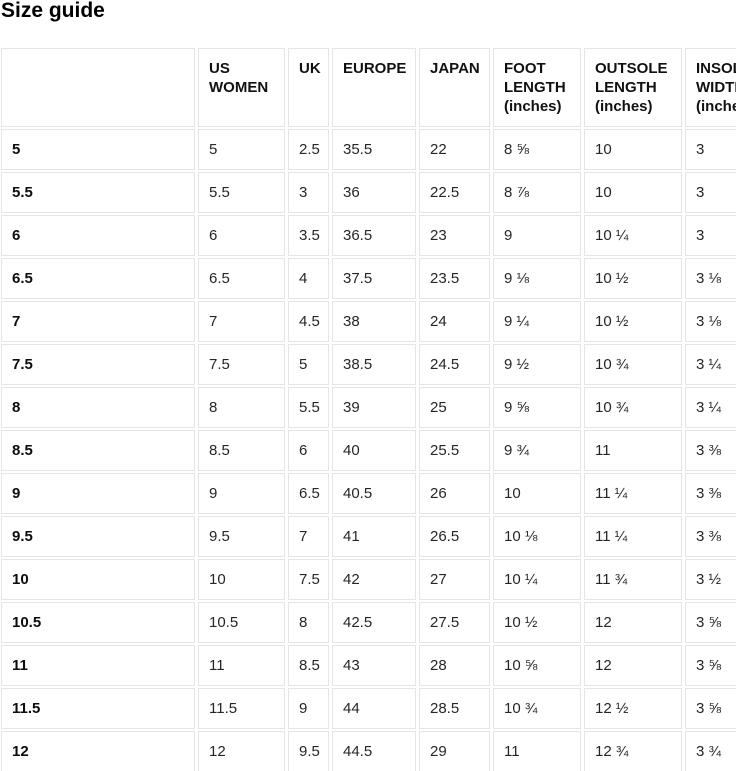 This screenshot has height=771, width=736. What do you see at coordinates (710, 278) in the screenshot?
I see `table-cell-insole-width: 3 ⅛` at bounding box center [710, 278].